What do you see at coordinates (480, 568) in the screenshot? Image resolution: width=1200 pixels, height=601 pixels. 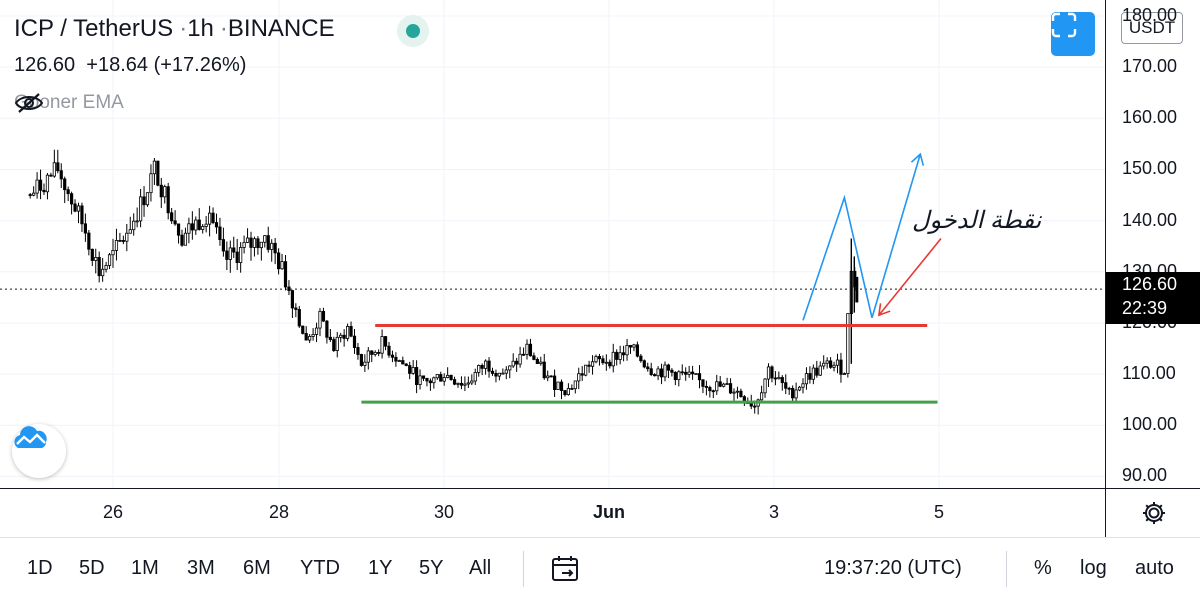 I see `range-button-all: All` at bounding box center [480, 568].